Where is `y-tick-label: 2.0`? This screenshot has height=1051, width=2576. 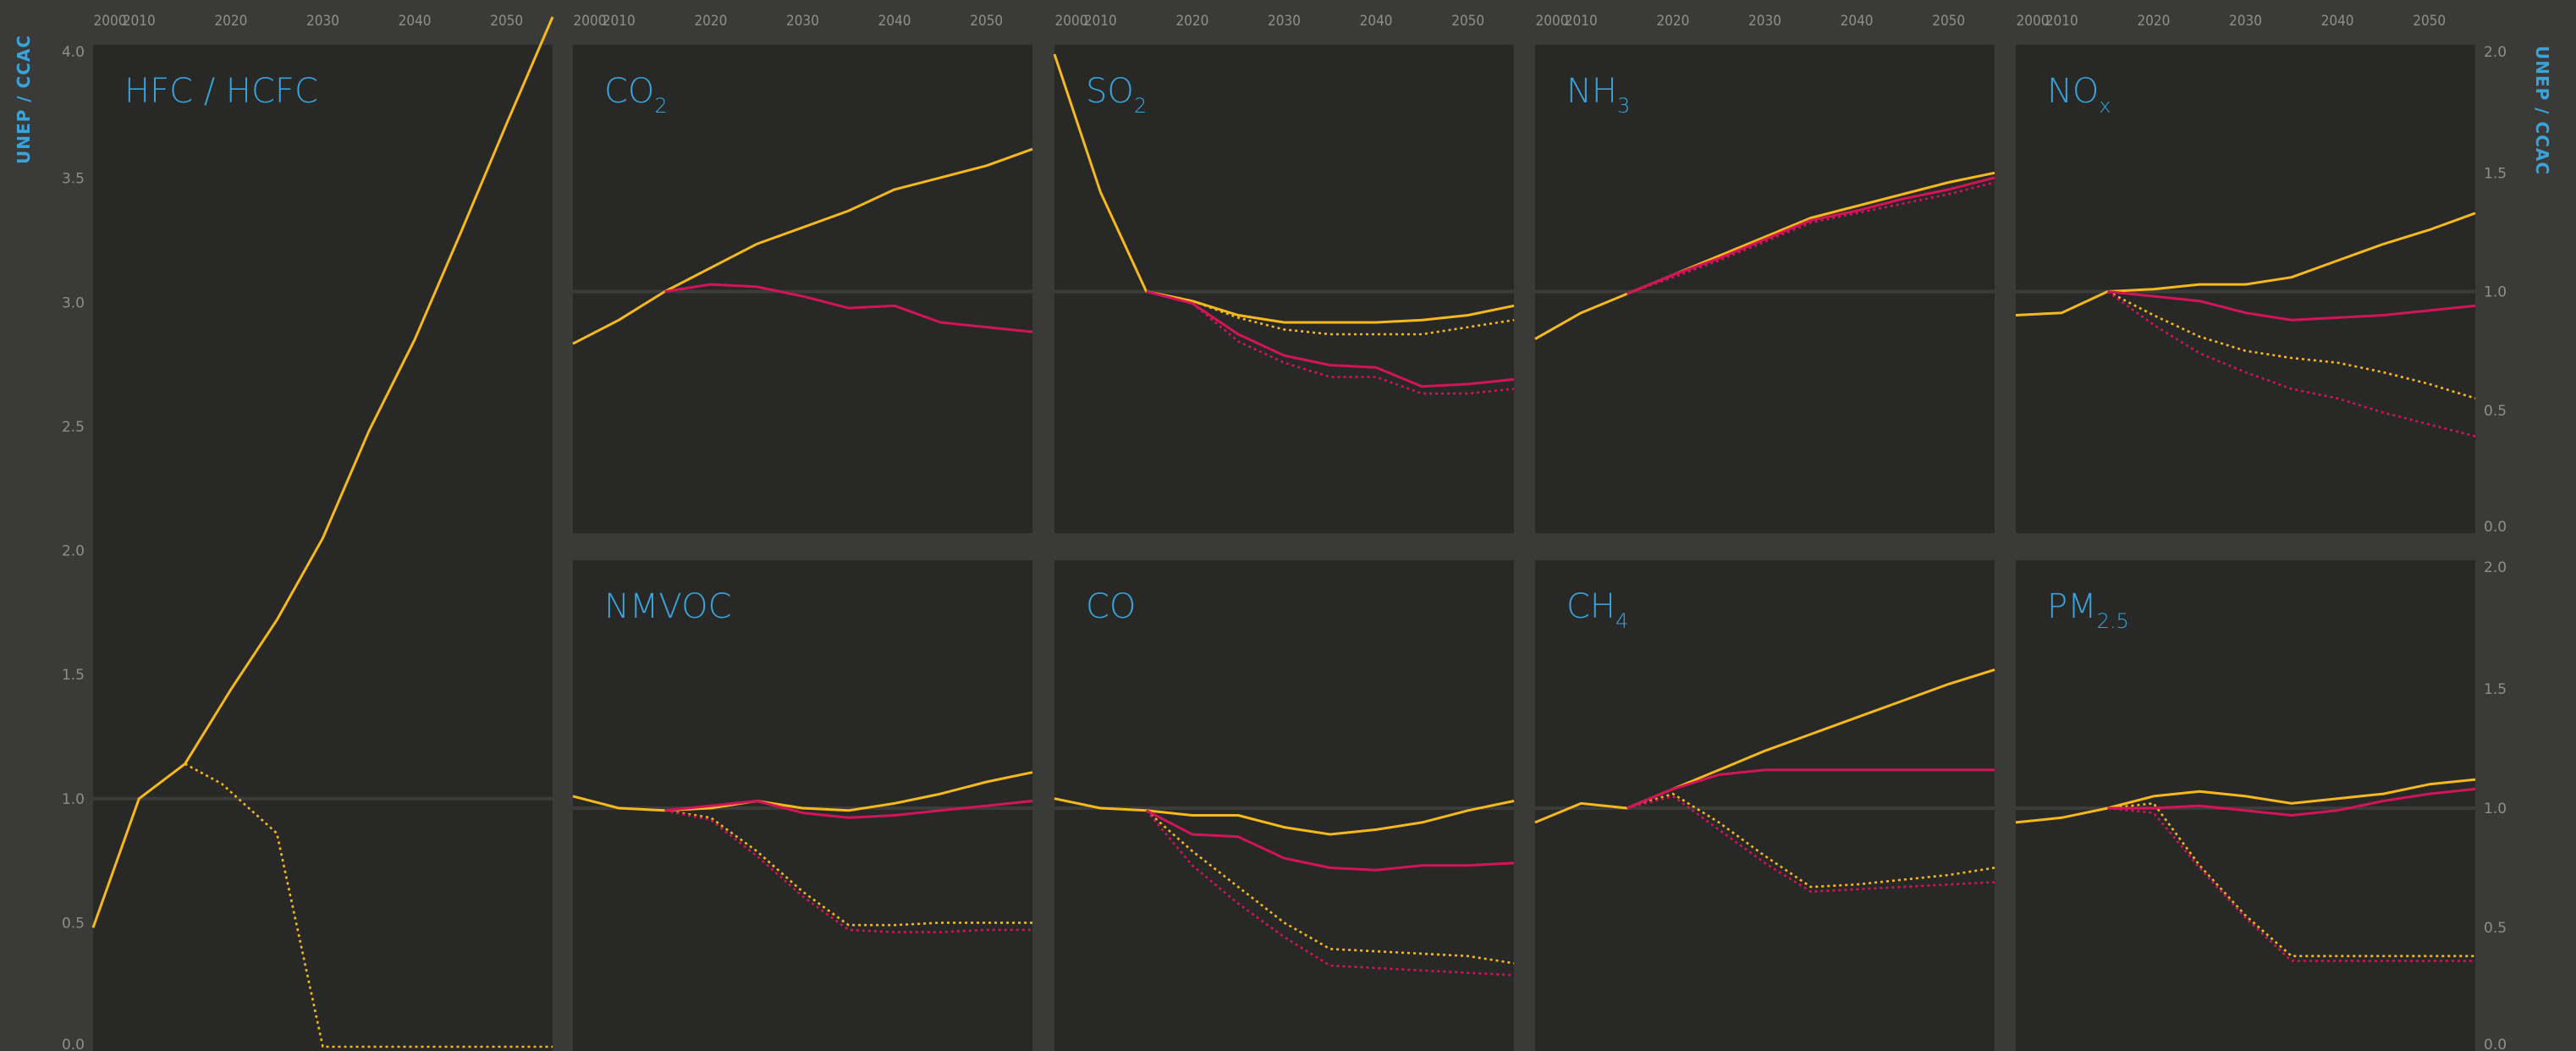 y-tick-label: 2.0 is located at coordinates (73, 551).